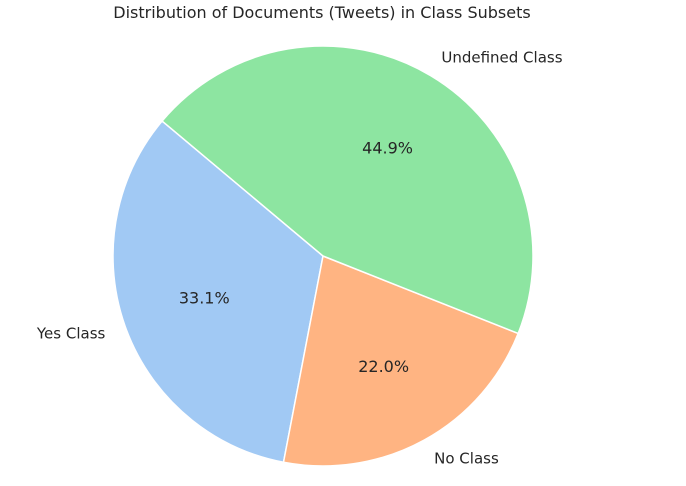 The width and height of the screenshot is (686, 486). I want to click on slice-label-no-class: No Class, so click(466, 459).